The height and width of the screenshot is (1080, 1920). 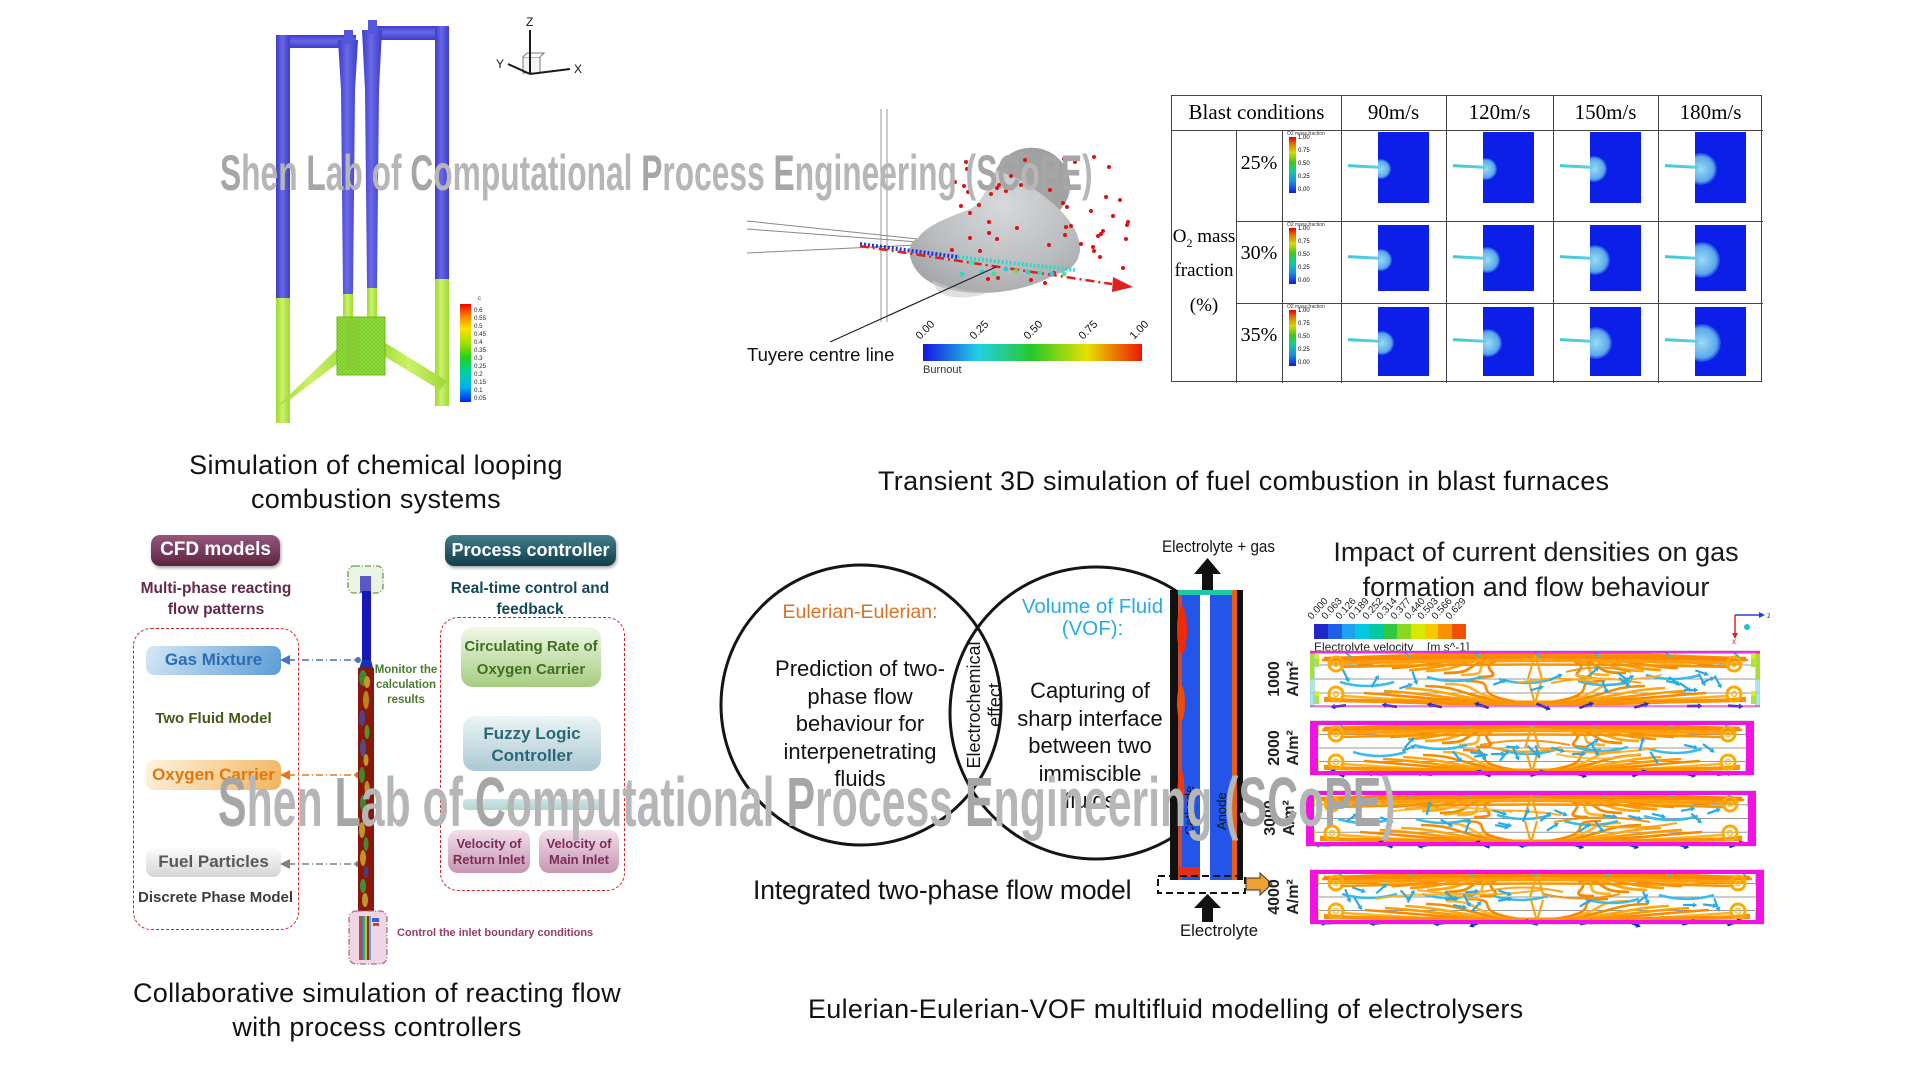 What do you see at coordinates (1219, 930) in the screenshot?
I see `svg-text: Electrolyte` at bounding box center [1219, 930].